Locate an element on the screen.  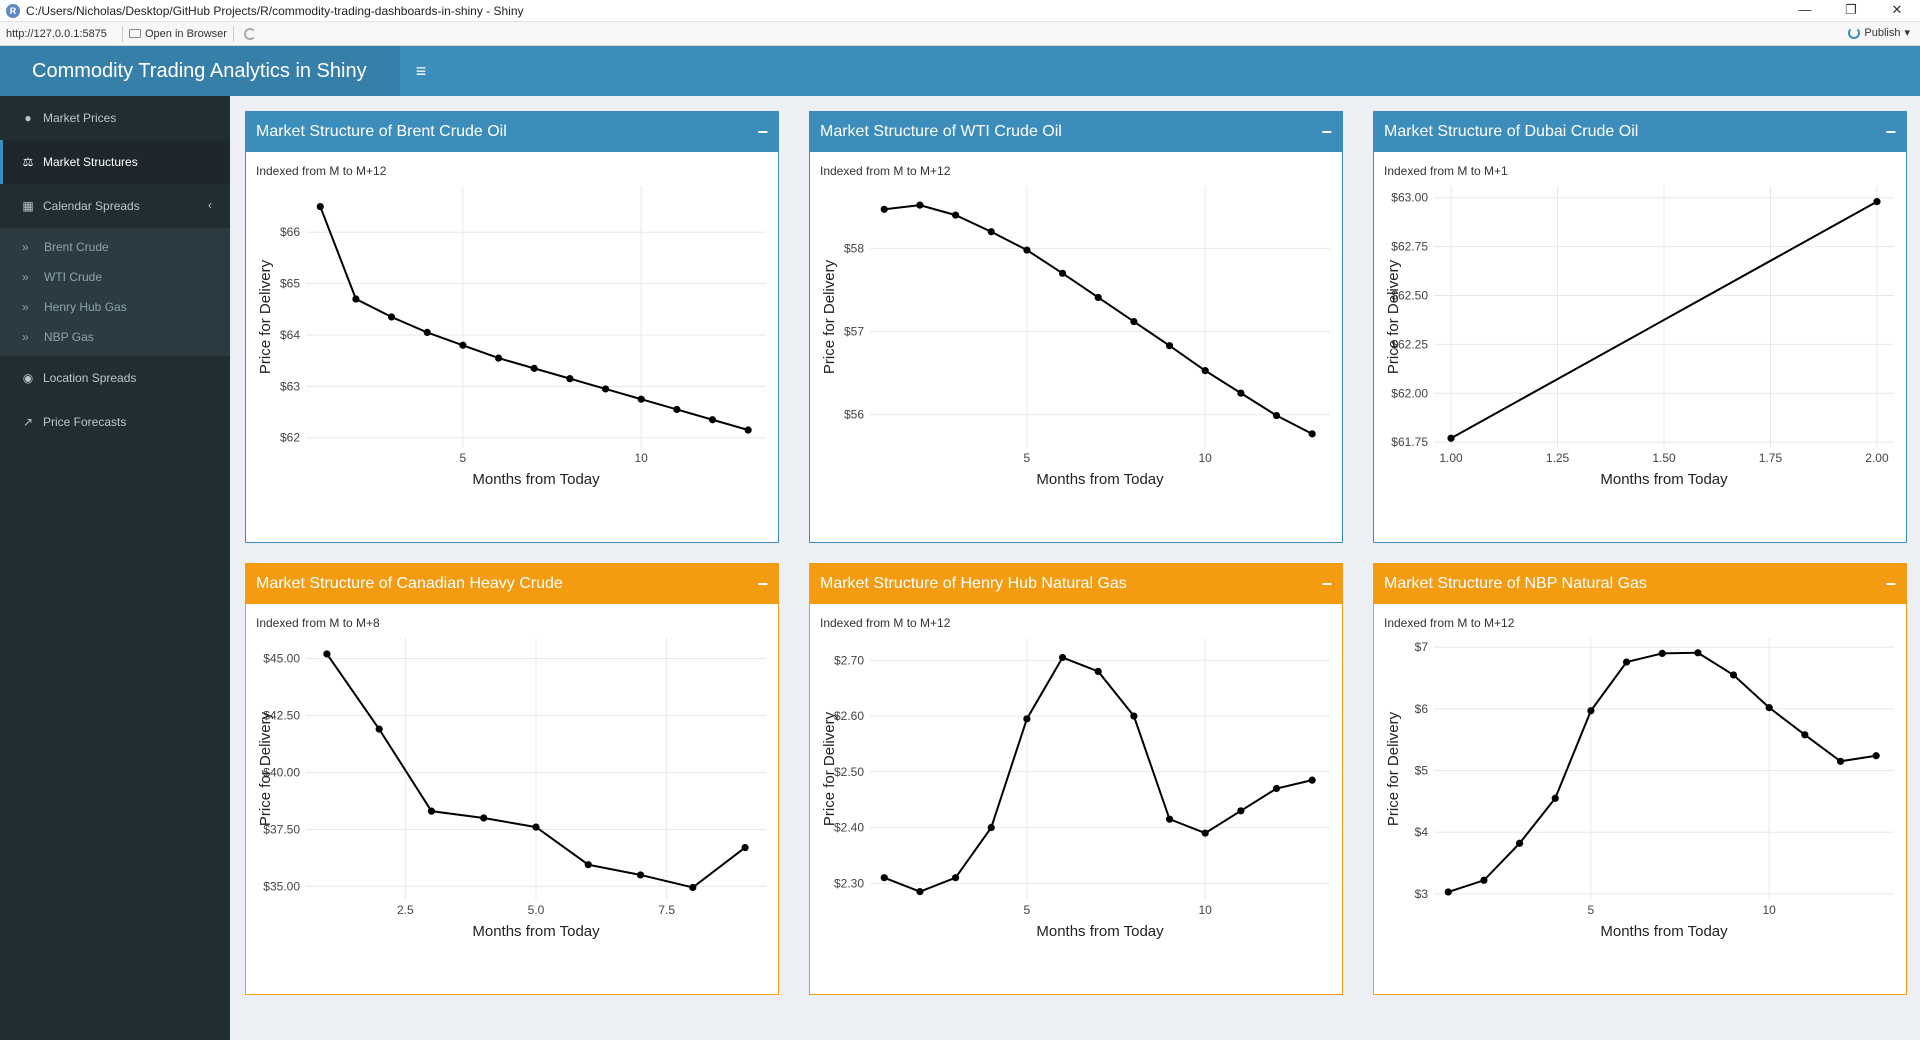
open-in-browser-button: Open in Browser is located at coordinates (178, 34).